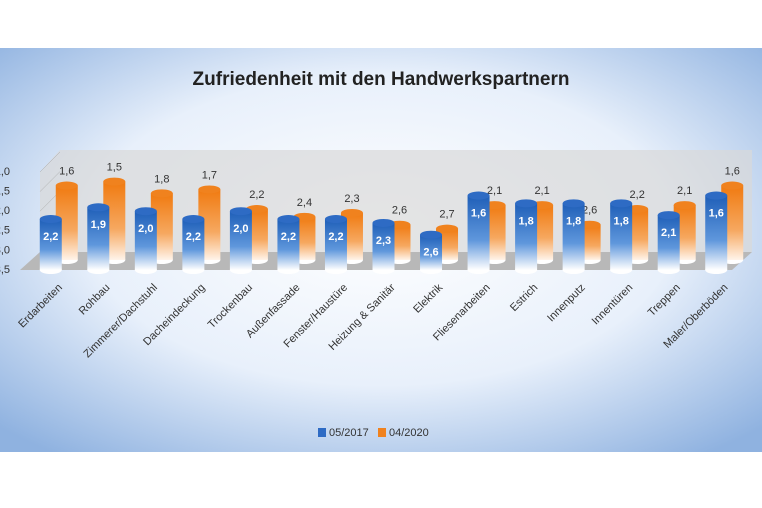  I want to click on value-label: 1,5, so click(114, 168).